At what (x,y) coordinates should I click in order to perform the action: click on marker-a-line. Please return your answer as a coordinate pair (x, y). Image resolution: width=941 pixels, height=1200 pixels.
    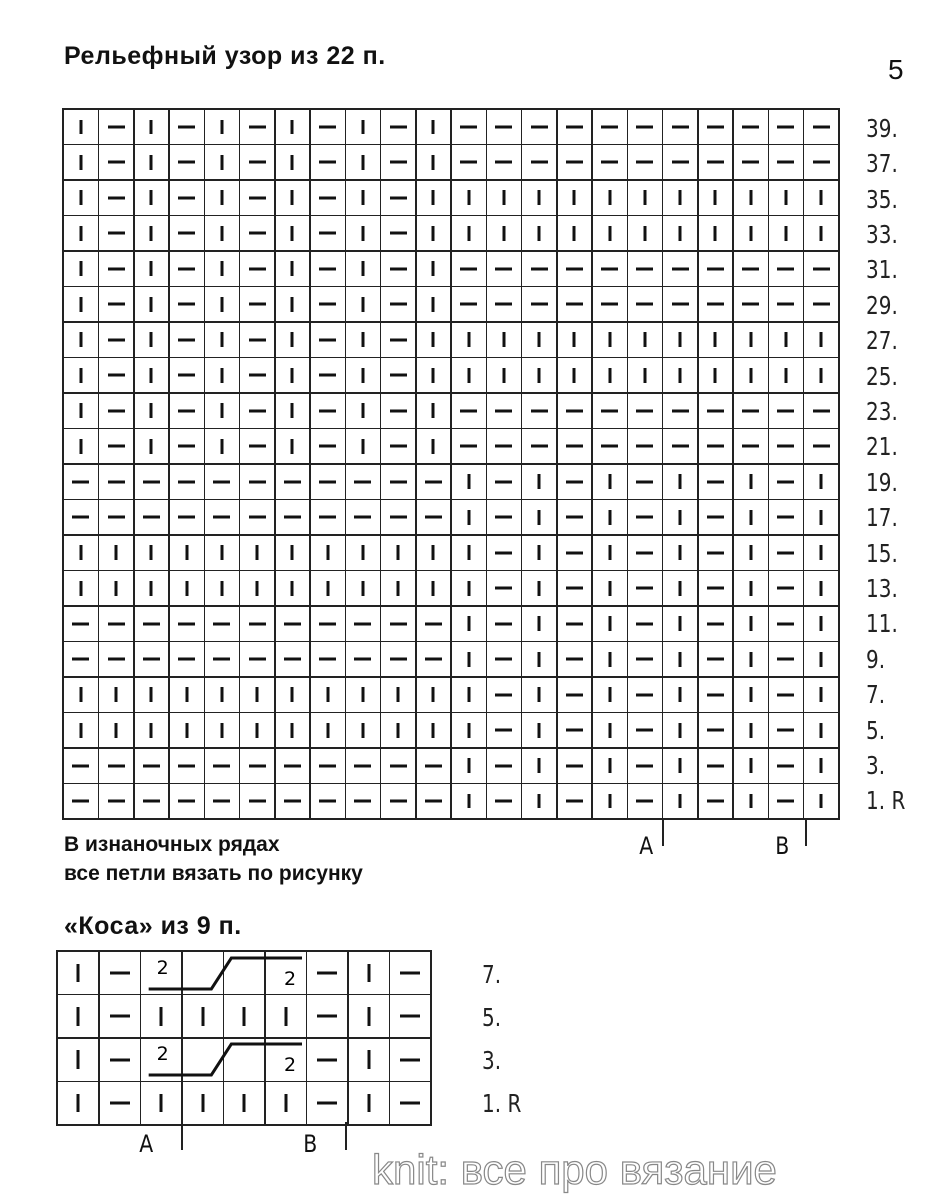
    Looking at the image, I should click on (663, 832).